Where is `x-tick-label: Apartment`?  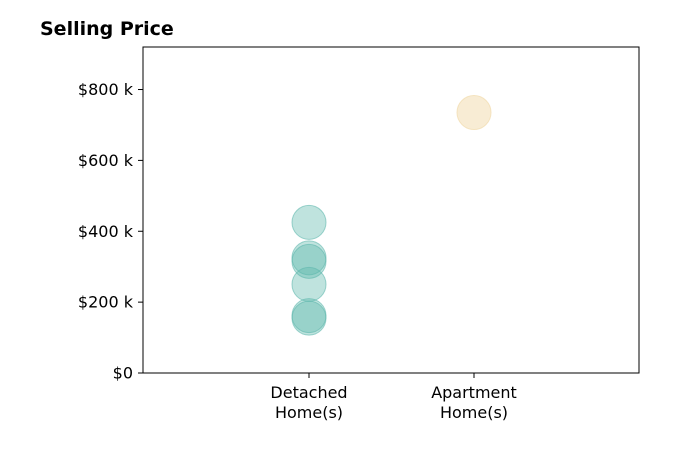
x-tick-label: Apartment is located at coordinates (474, 392).